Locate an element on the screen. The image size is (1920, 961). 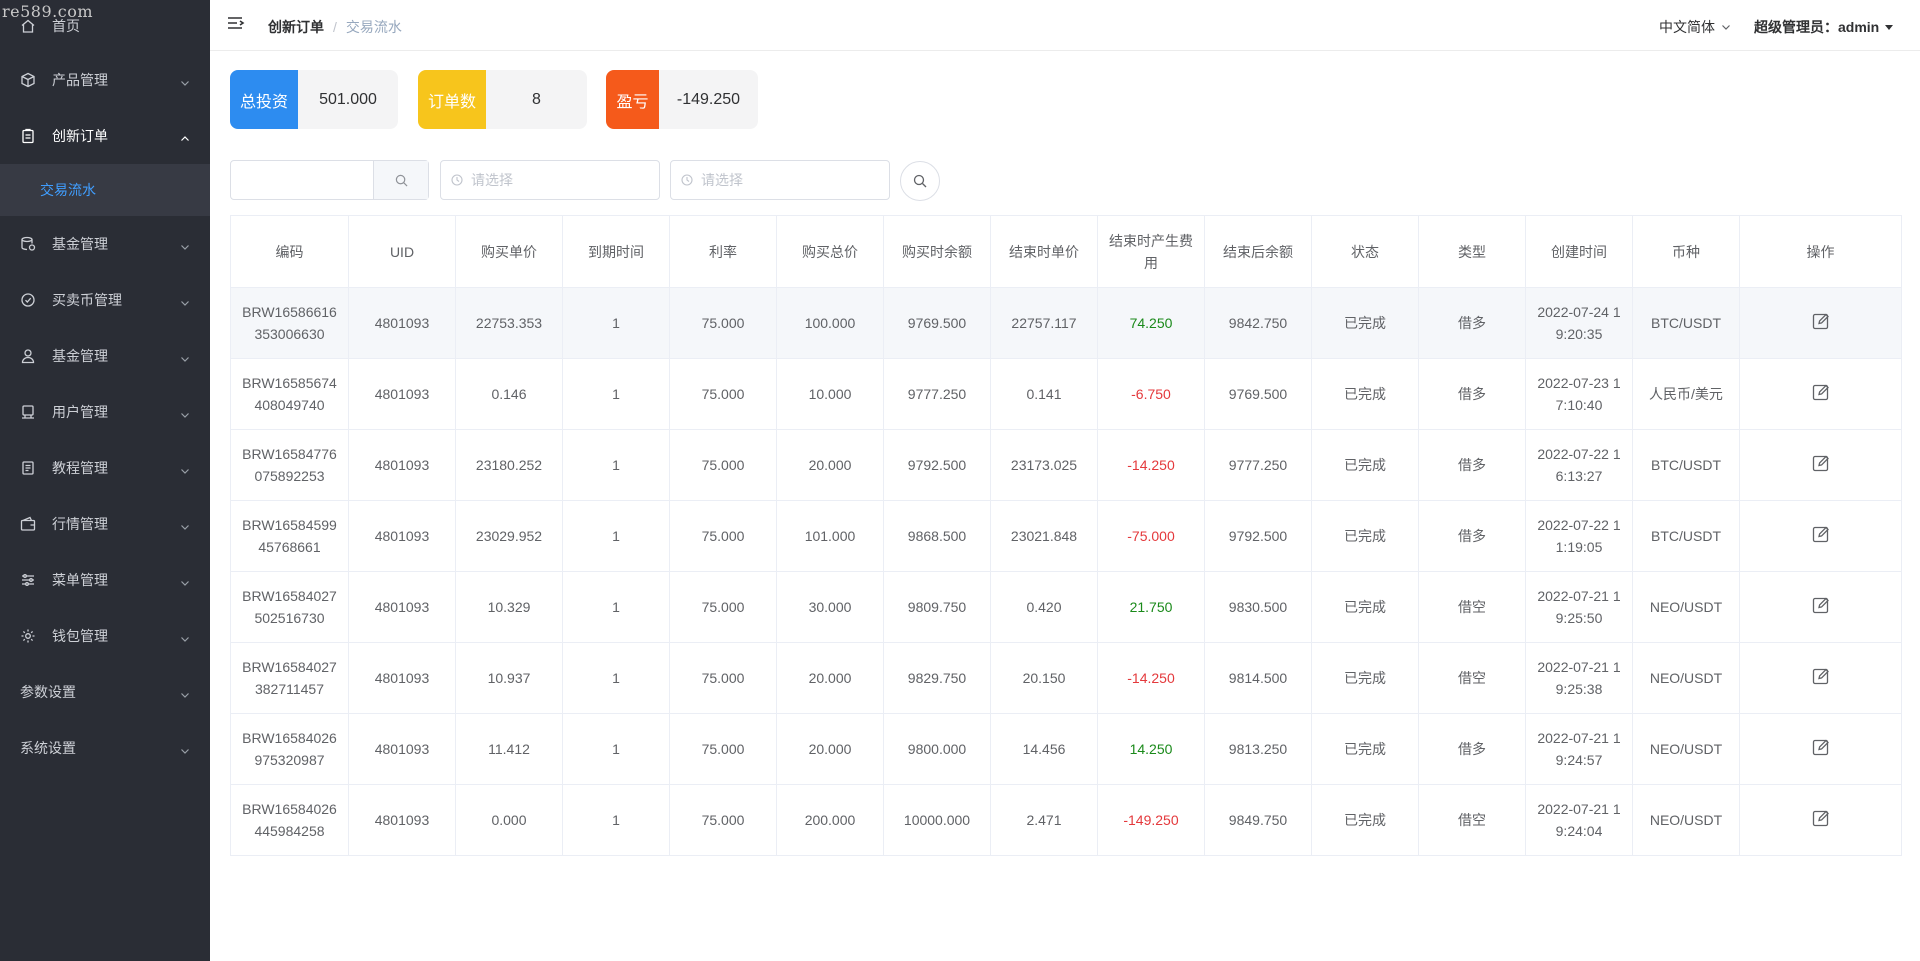
sidebar-item-coin-trade: 买卖币管理 is located at coordinates (105, 300).